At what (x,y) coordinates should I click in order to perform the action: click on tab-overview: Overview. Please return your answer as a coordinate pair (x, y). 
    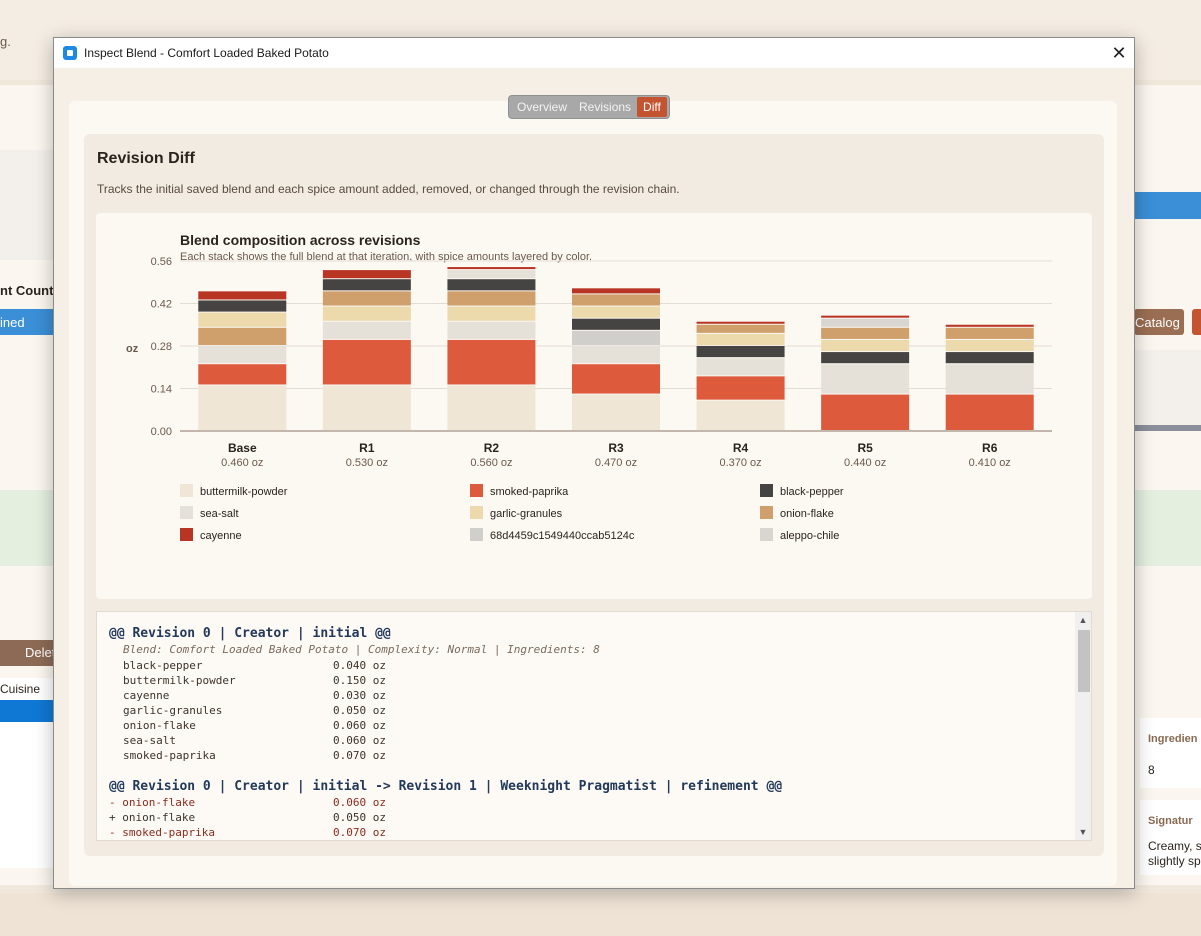
    Looking at the image, I should click on (542, 107).